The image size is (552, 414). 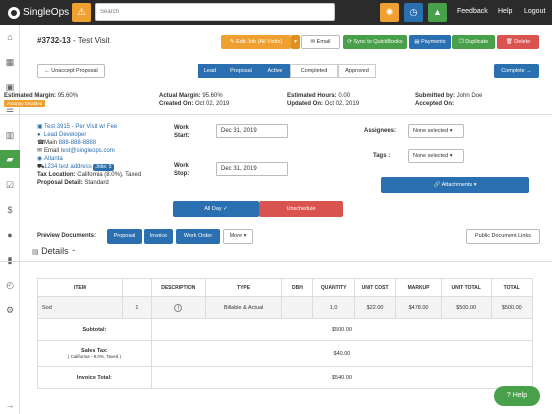 What do you see at coordinates (276, 114) in the screenshot?
I see `divider` at bounding box center [276, 114].